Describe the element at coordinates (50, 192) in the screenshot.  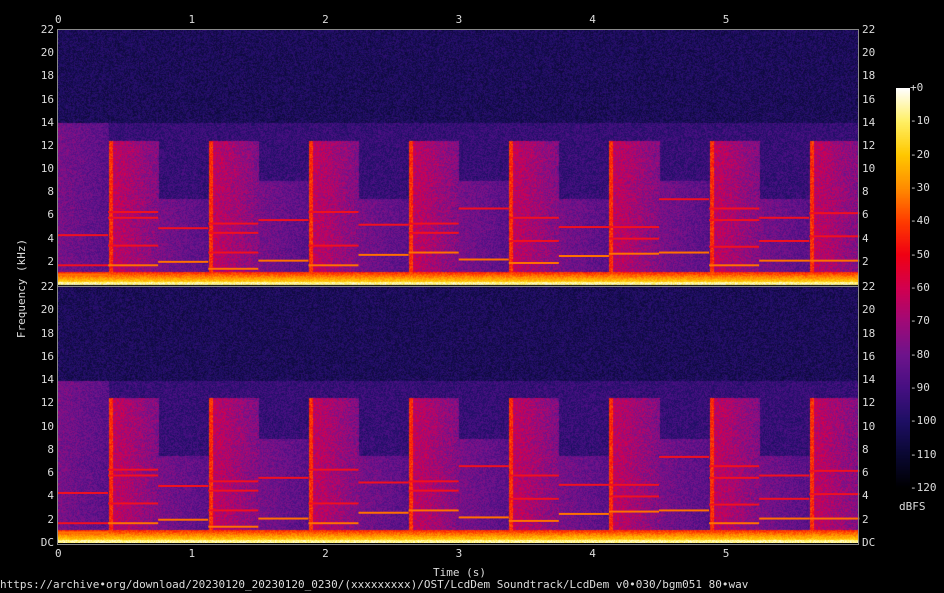
I see `y-tick-label-left: 8` at that location.